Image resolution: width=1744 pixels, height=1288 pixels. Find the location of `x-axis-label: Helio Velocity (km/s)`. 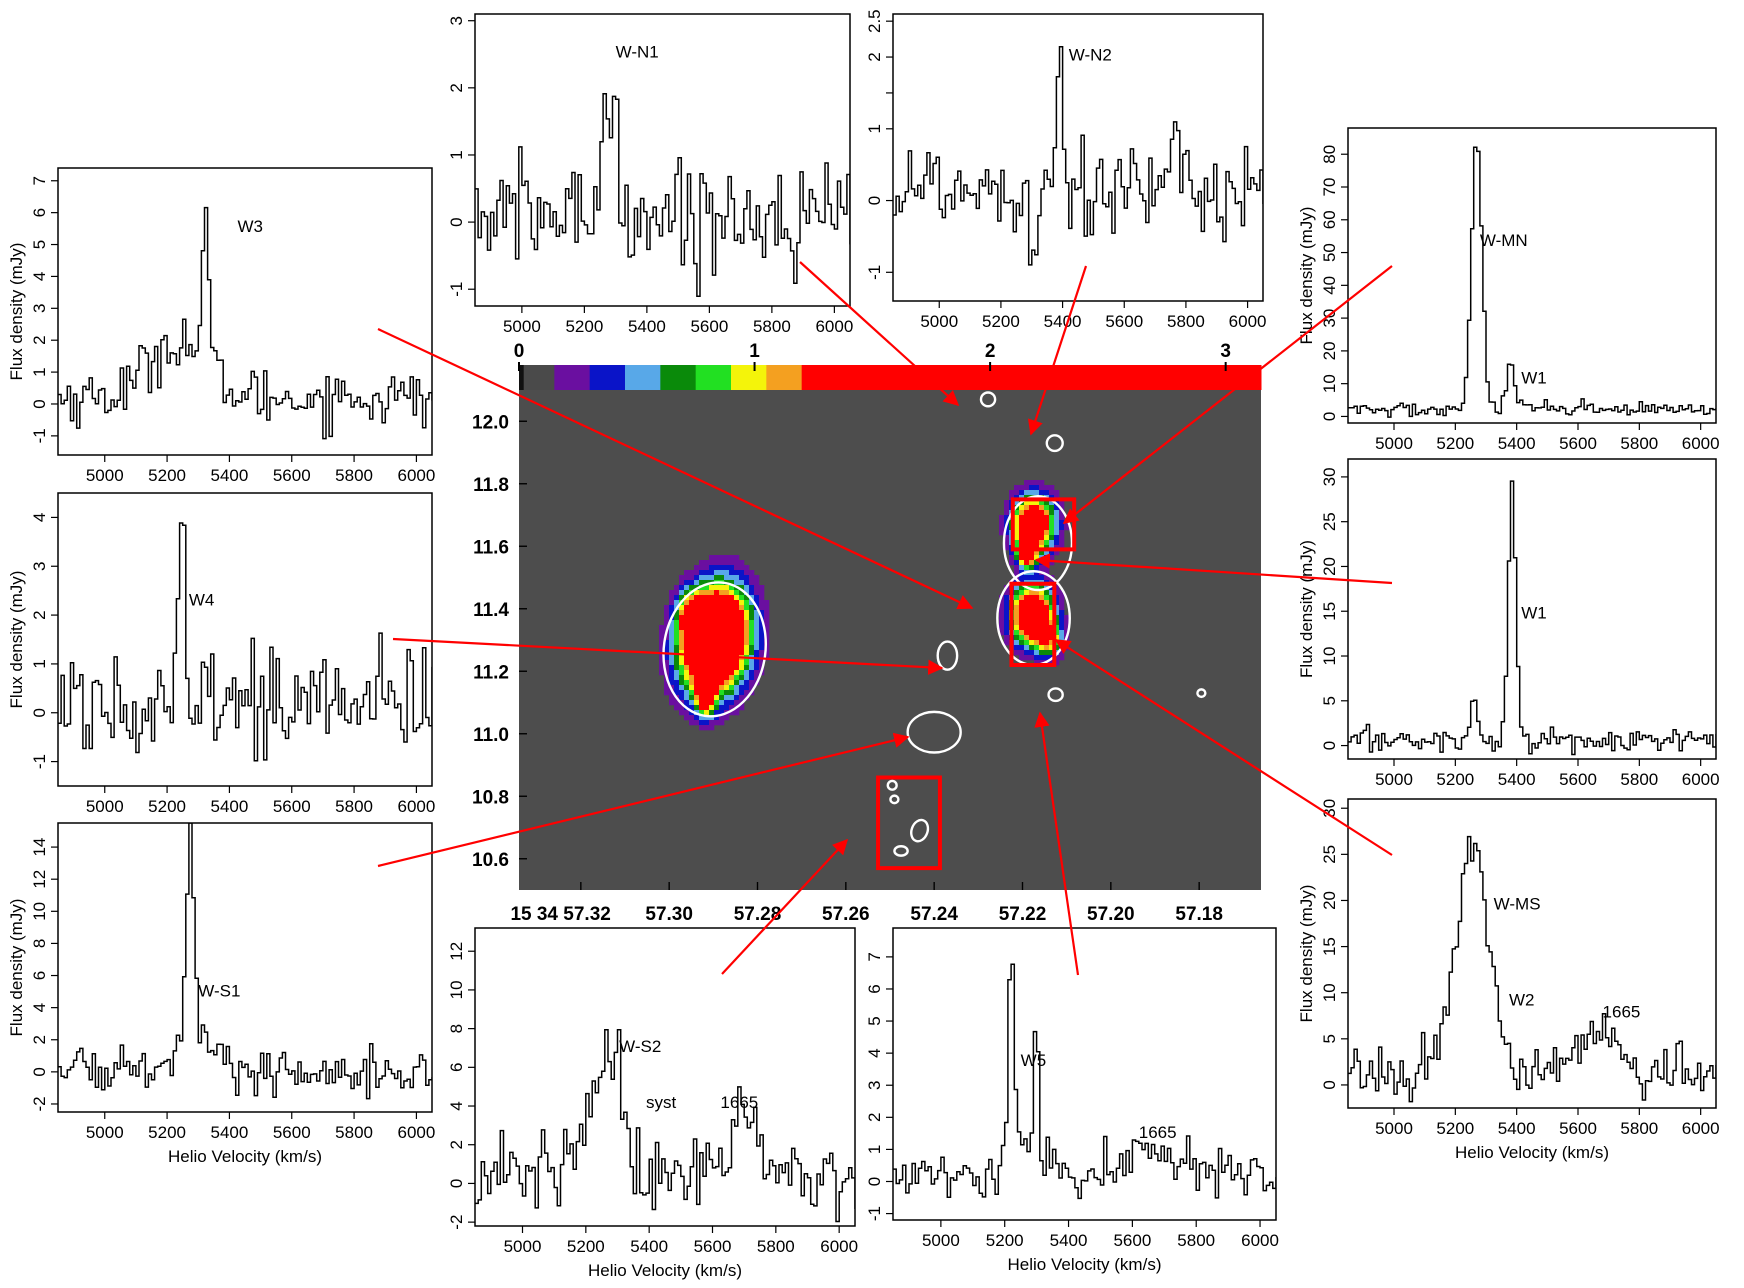

x-axis-label: Helio Velocity (km/s) is located at coordinates (1085, 1264).